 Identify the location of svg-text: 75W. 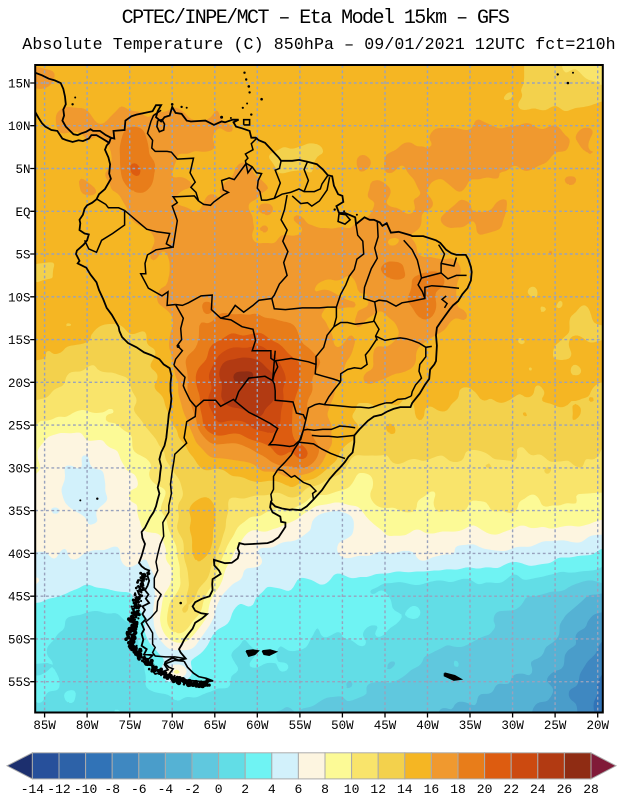
(129, 726).